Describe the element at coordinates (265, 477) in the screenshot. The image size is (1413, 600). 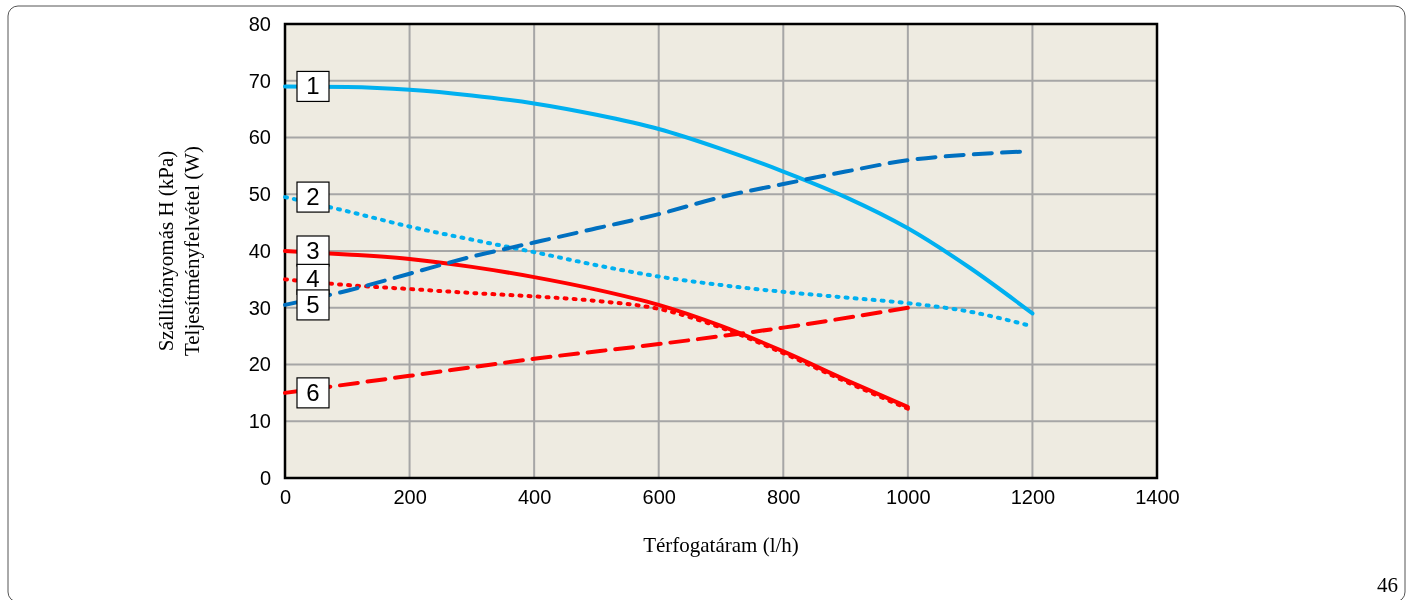
I see `y-tick-label: 0` at that location.